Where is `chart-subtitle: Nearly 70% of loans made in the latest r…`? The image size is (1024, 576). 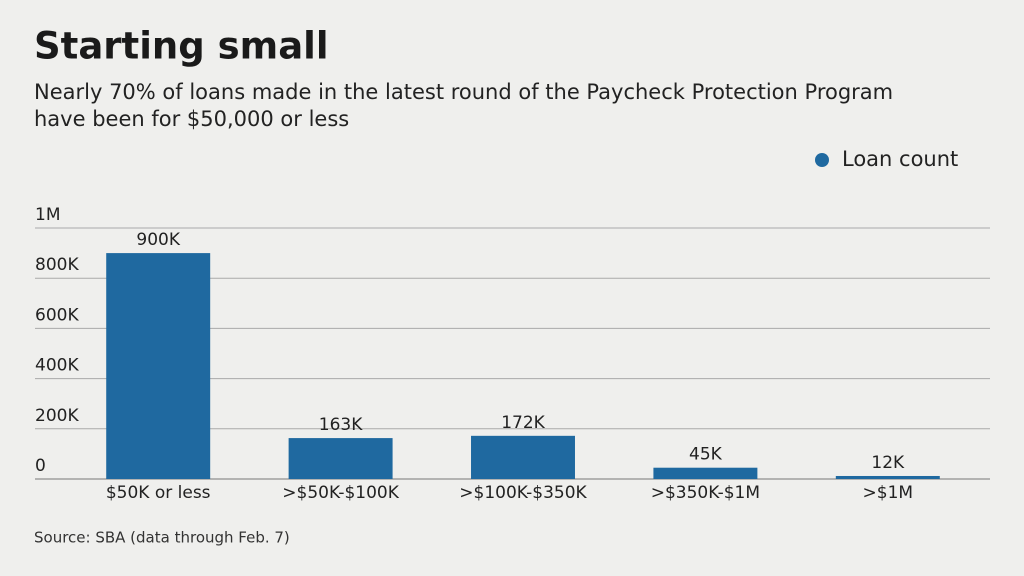
chart-subtitle: Nearly 70% of loans made in the latest r… is located at coordinates (463, 92).